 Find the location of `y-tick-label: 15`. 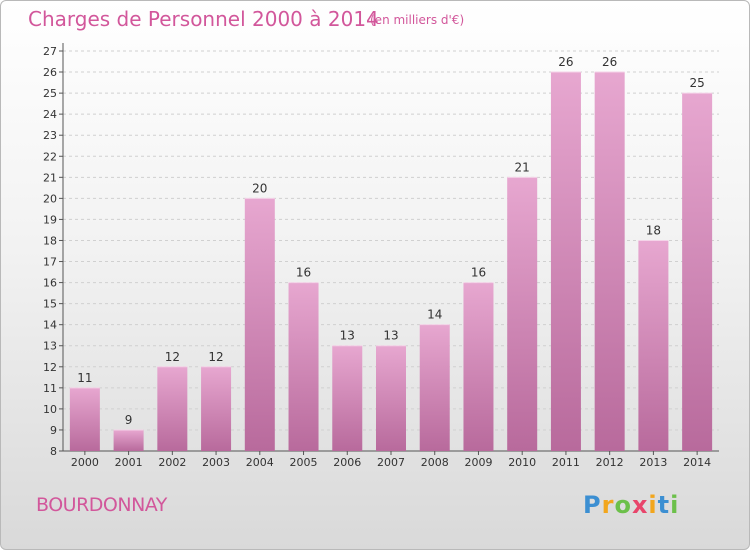

y-tick-label: 15 is located at coordinates (50, 304).